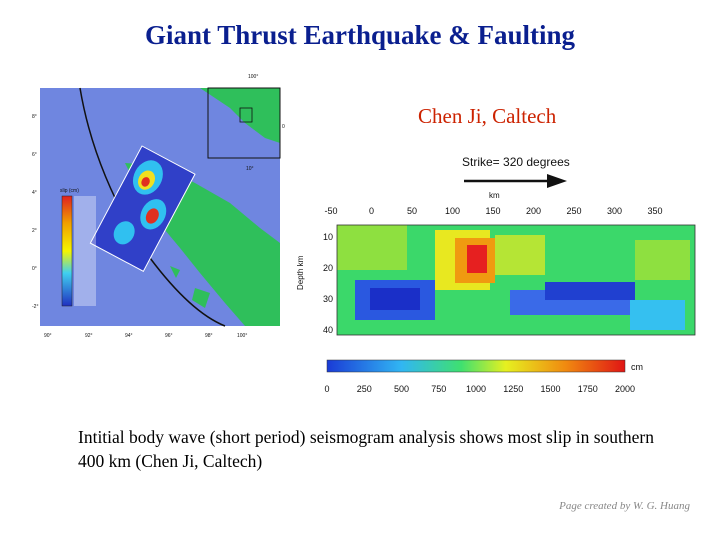  Describe the element at coordinates (48, 336) in the screenshot. I see `lon-label: 90°` at that location.